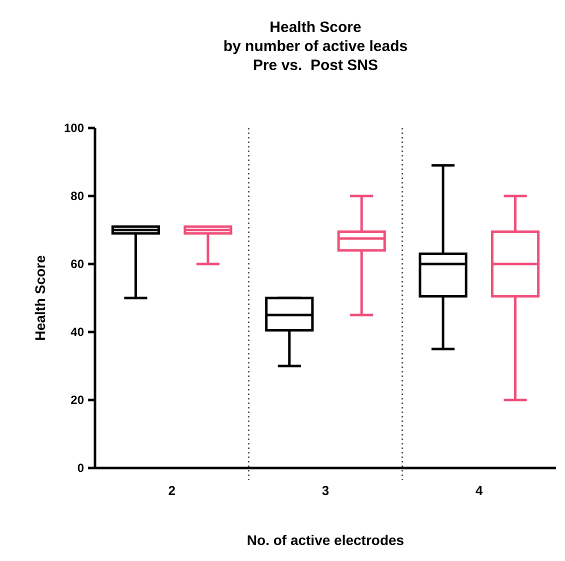  Describe the element at coordinates (77, 400) in the screenshot. I see `y-tick-label: 20` at that location.